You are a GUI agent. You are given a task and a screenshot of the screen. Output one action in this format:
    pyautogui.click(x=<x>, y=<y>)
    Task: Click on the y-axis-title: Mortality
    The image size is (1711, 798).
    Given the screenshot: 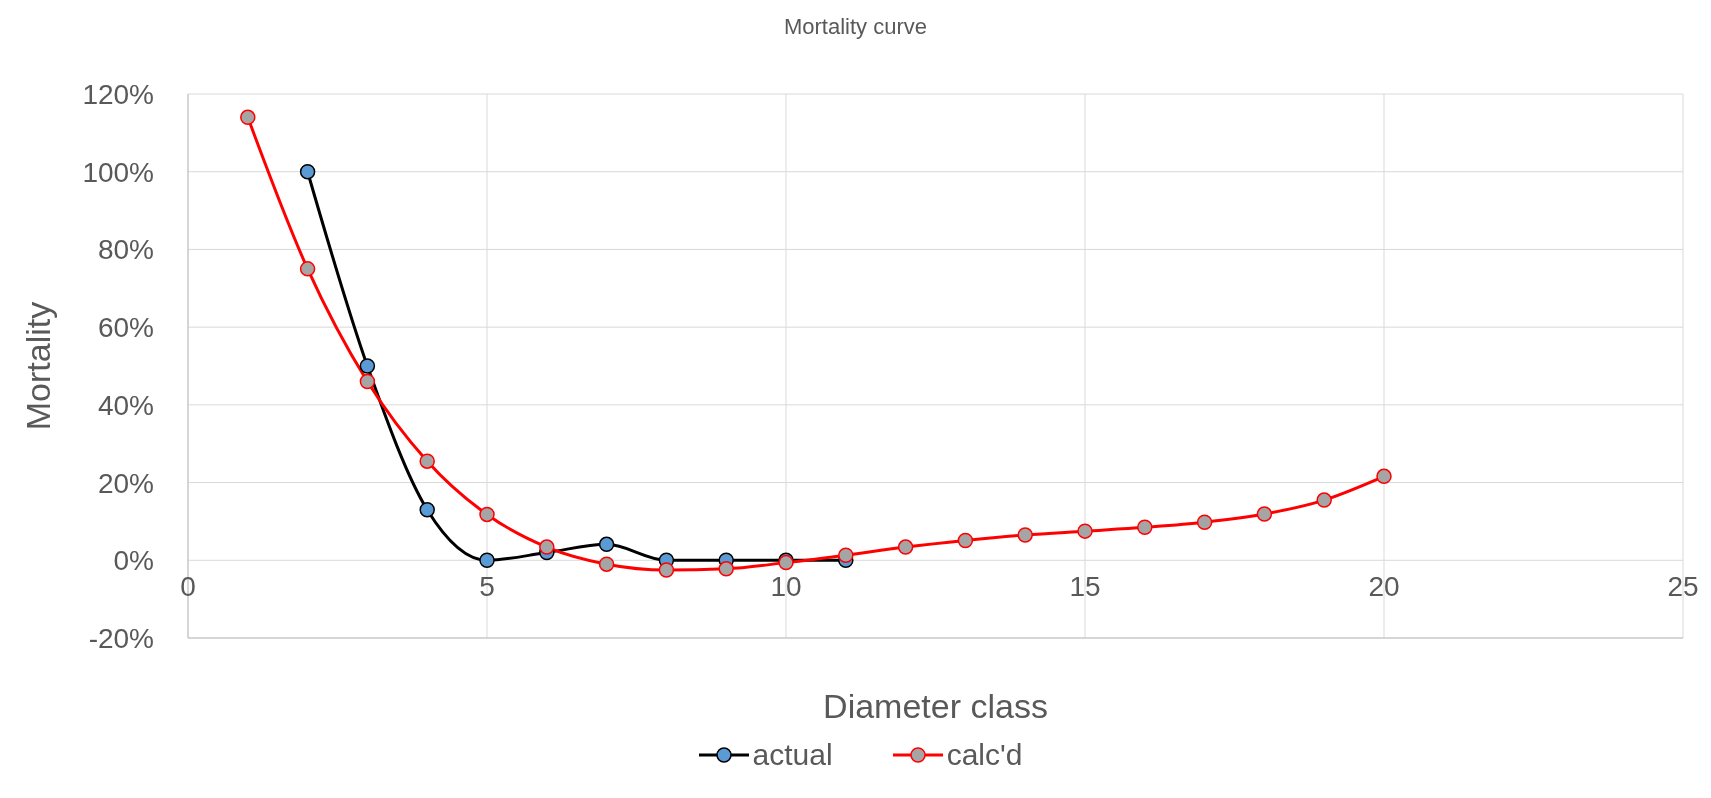 What is the action you would take?
    pyautogui.click(x=38, y=366)
    